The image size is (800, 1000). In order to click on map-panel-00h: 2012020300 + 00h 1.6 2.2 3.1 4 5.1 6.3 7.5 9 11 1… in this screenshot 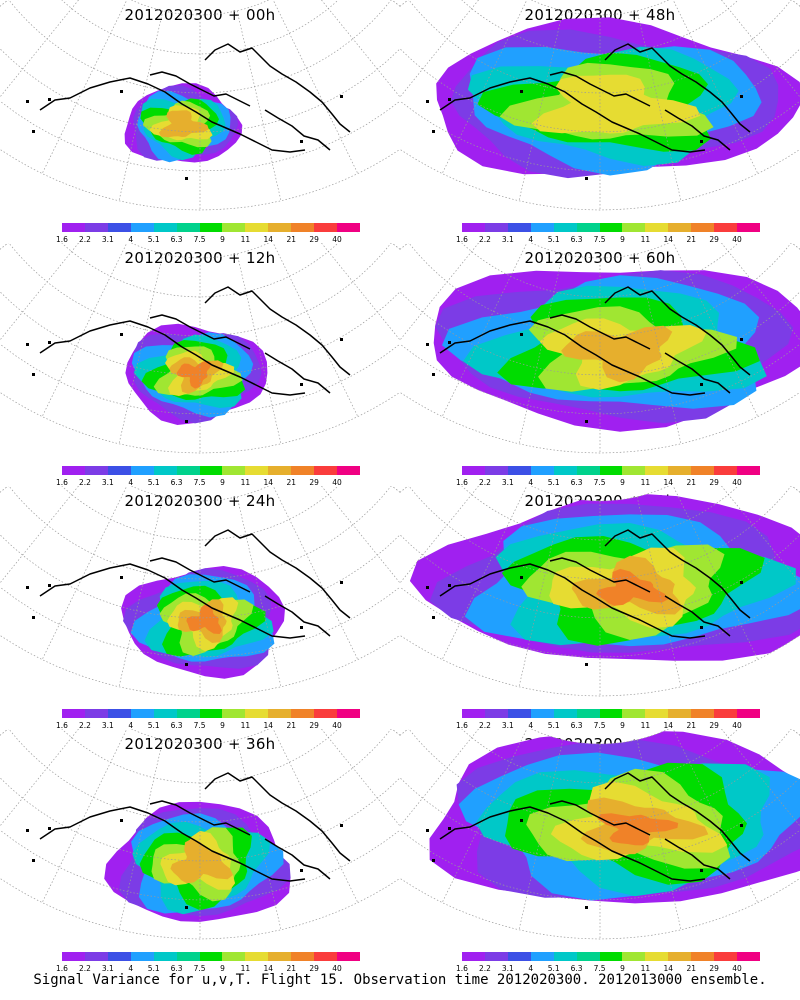, I will do `click(200, 125)`.